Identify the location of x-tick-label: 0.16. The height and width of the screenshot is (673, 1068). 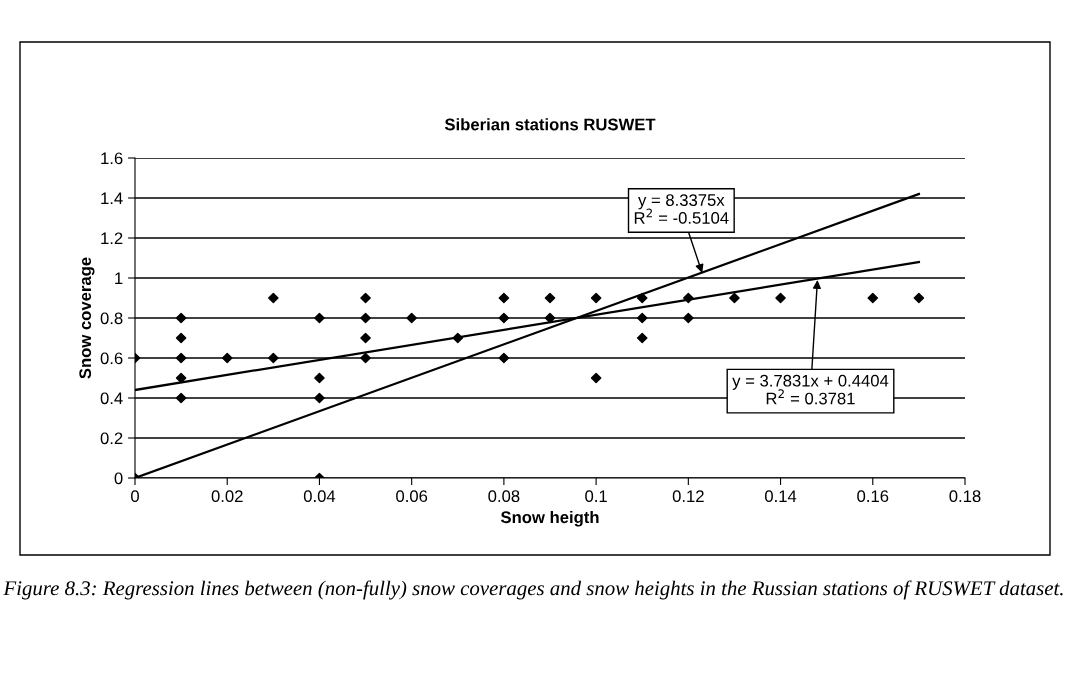
(873, 496).